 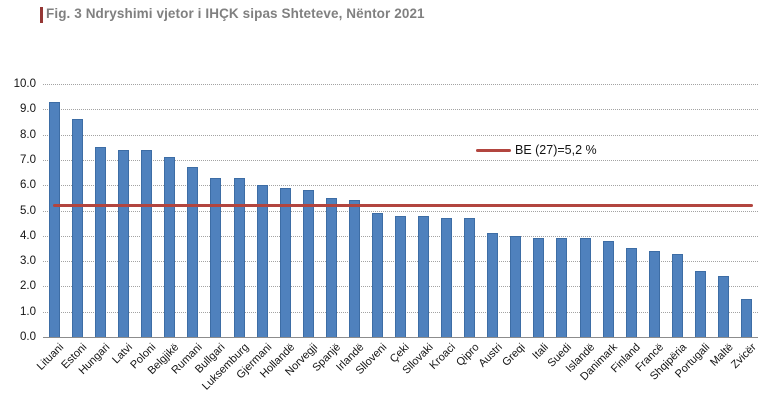 What do you see at coordinates (308, 263) in the screenshot?
I see `bar-norvegji` at bounding box center [308, 263].